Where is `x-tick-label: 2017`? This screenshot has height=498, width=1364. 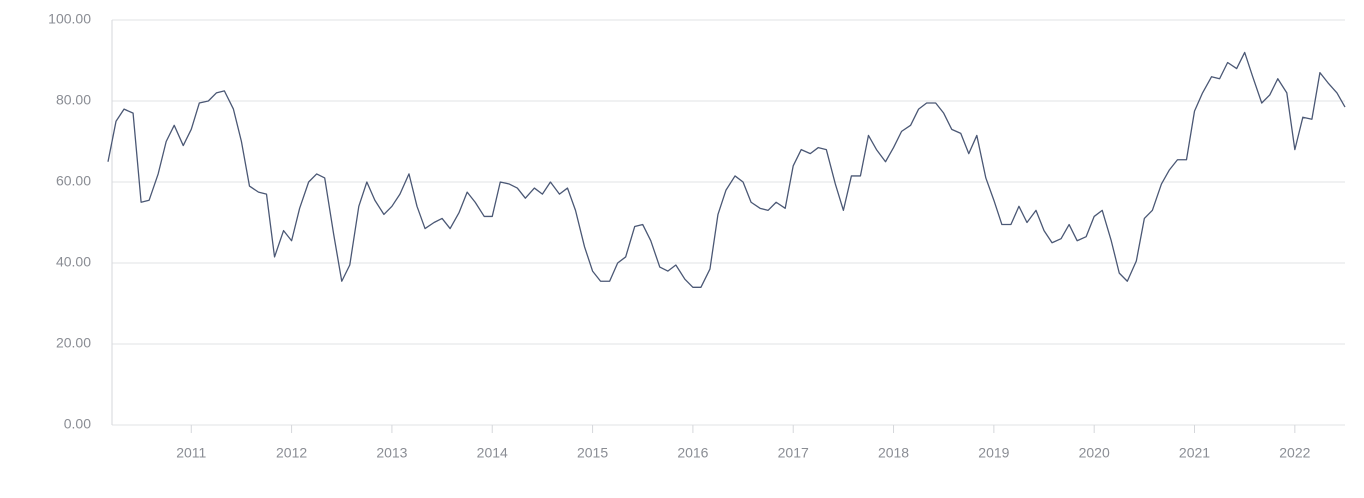 x-tick-label: 2017 is located at coordinates (793, 453).